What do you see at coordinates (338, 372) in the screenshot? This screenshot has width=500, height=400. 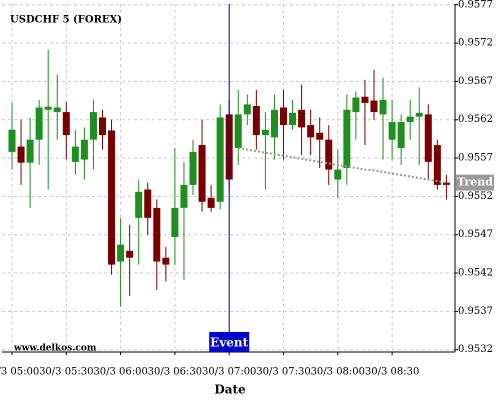 I see `x-tick-label: 30/3 08:00` at bounding box center [338, 372].